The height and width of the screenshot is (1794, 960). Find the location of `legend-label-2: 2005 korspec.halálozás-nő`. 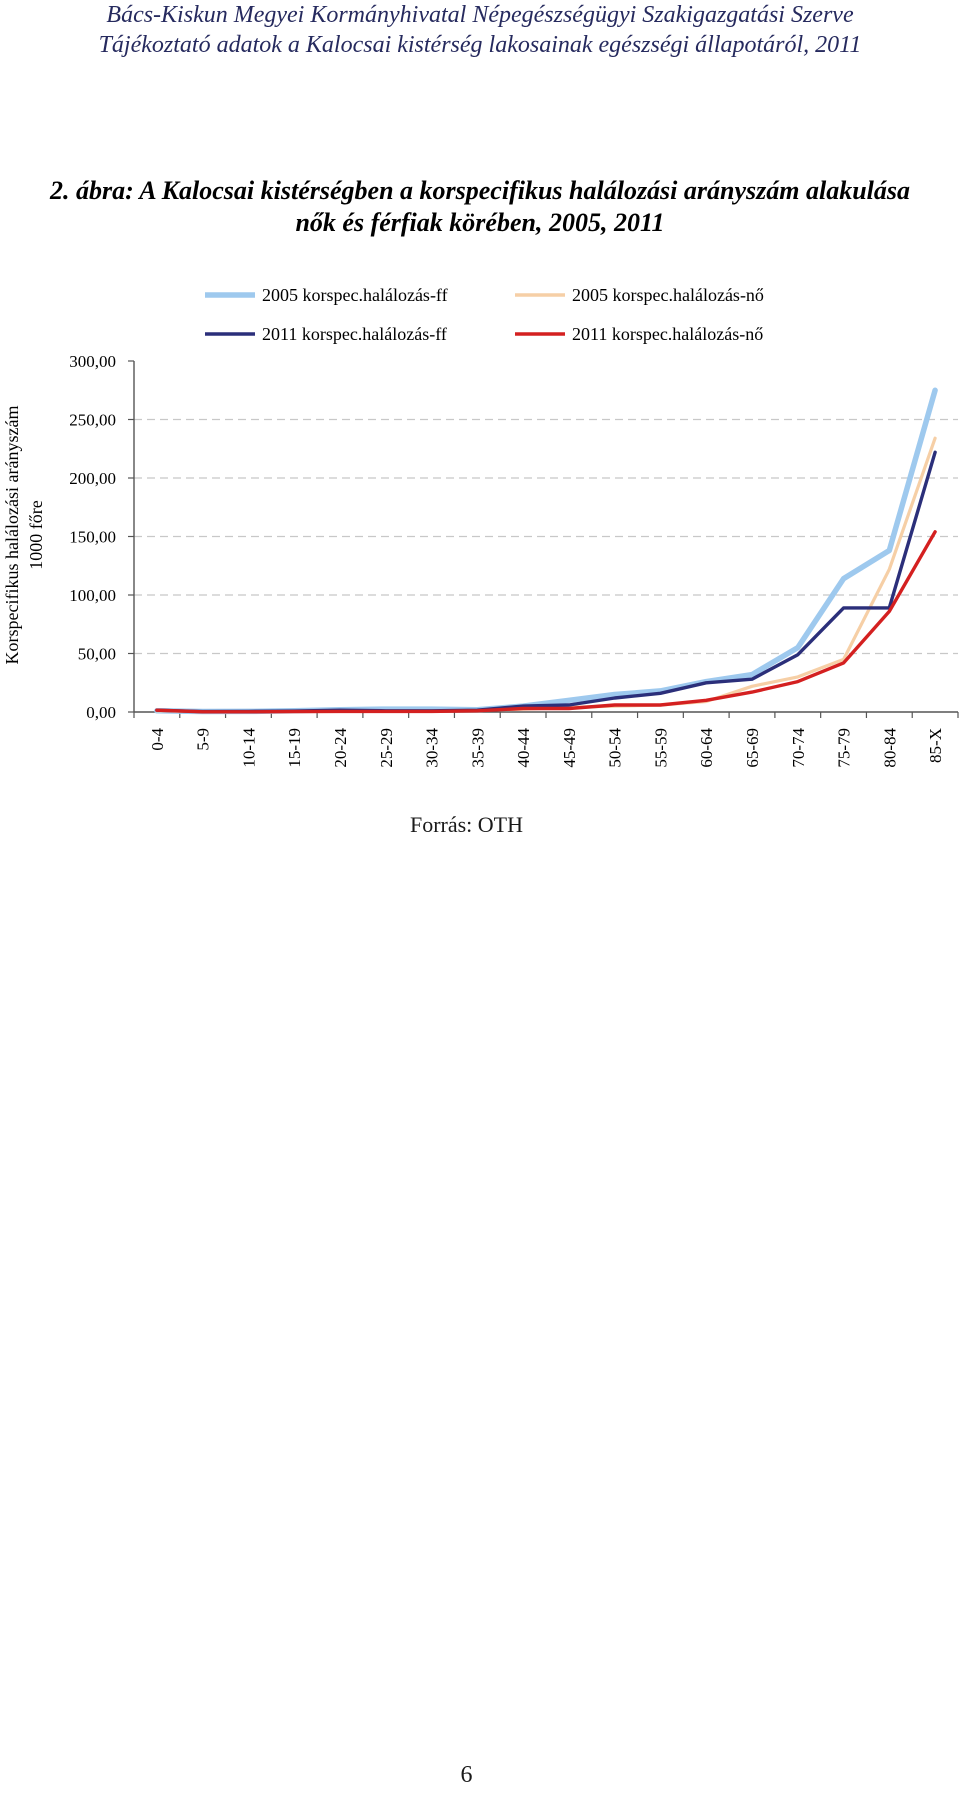

legend-label-2: 2005 korspec.halálozás-nő is located at coordinates (668, 295).